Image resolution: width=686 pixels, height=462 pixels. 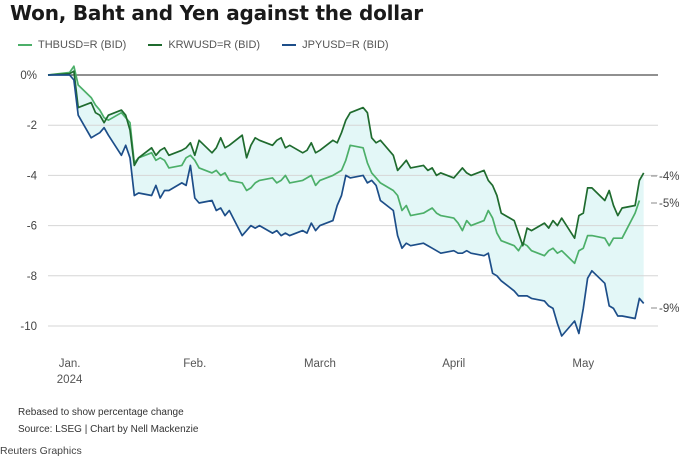 I want to click on y-tick-label: 0%, so click(x=28, y=76).